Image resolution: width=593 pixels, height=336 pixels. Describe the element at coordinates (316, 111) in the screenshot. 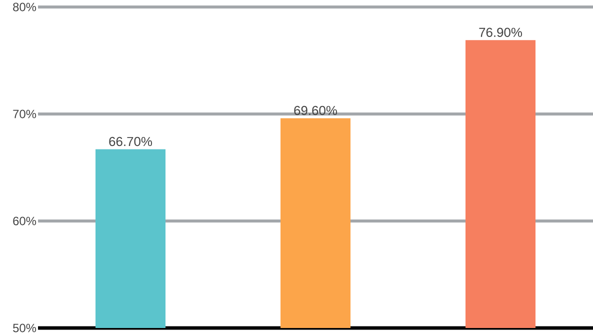

I see `data-label: 69.60%` at that location.